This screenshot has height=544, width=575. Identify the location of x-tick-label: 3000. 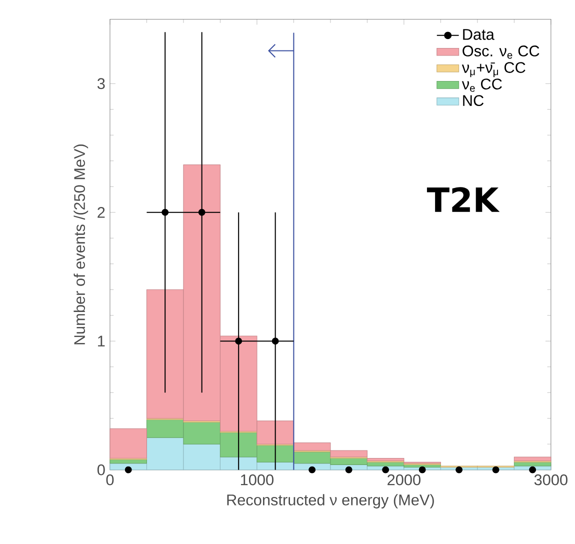
(551, 480).